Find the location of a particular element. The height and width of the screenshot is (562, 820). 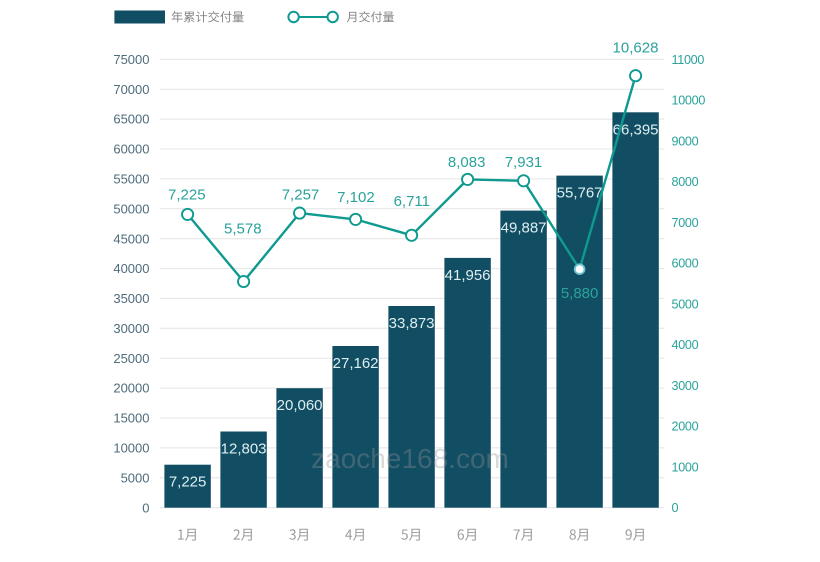

svg-text: 15000 is located at coordinates (131, 418).